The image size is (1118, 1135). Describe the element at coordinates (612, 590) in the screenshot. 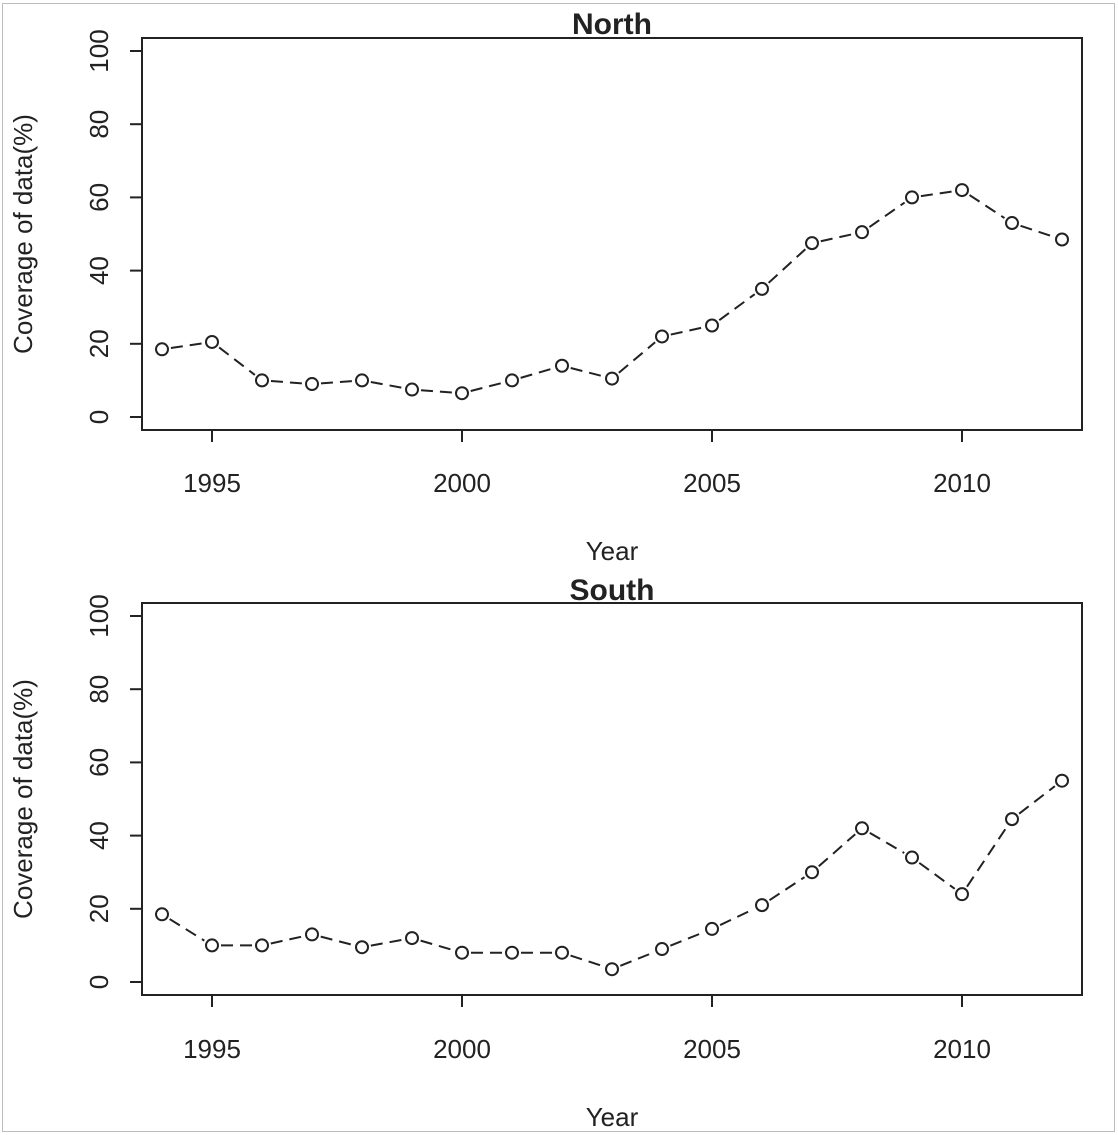

I see `chart-title: South` at that location.